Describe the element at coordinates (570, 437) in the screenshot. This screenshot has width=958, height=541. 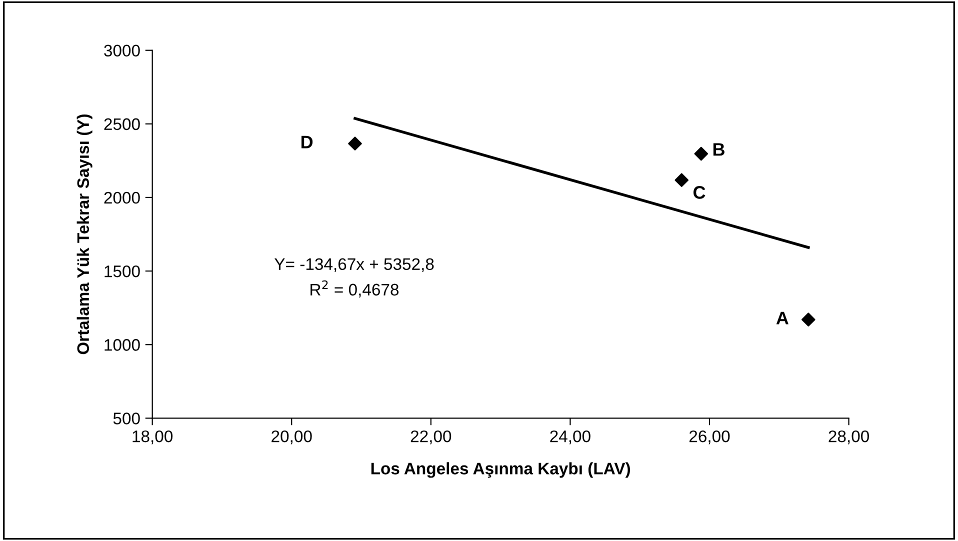
I see `x-tick-label: 24,00` at that location.